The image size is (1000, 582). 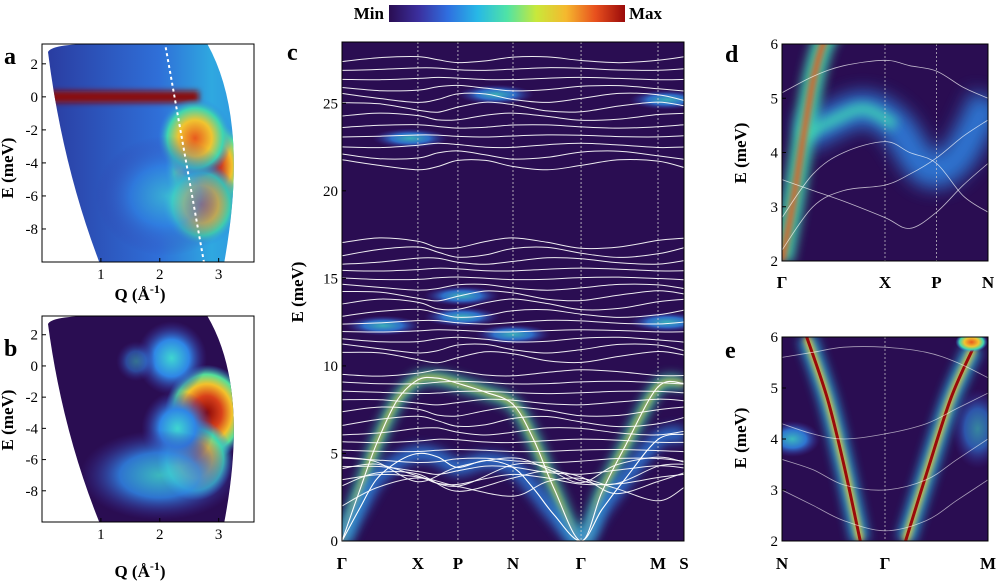 What do you see at coordinates (330, 367) in the screenshot?
I see `panel-c-ytick-label: 10` at bounding box center [330, 367].